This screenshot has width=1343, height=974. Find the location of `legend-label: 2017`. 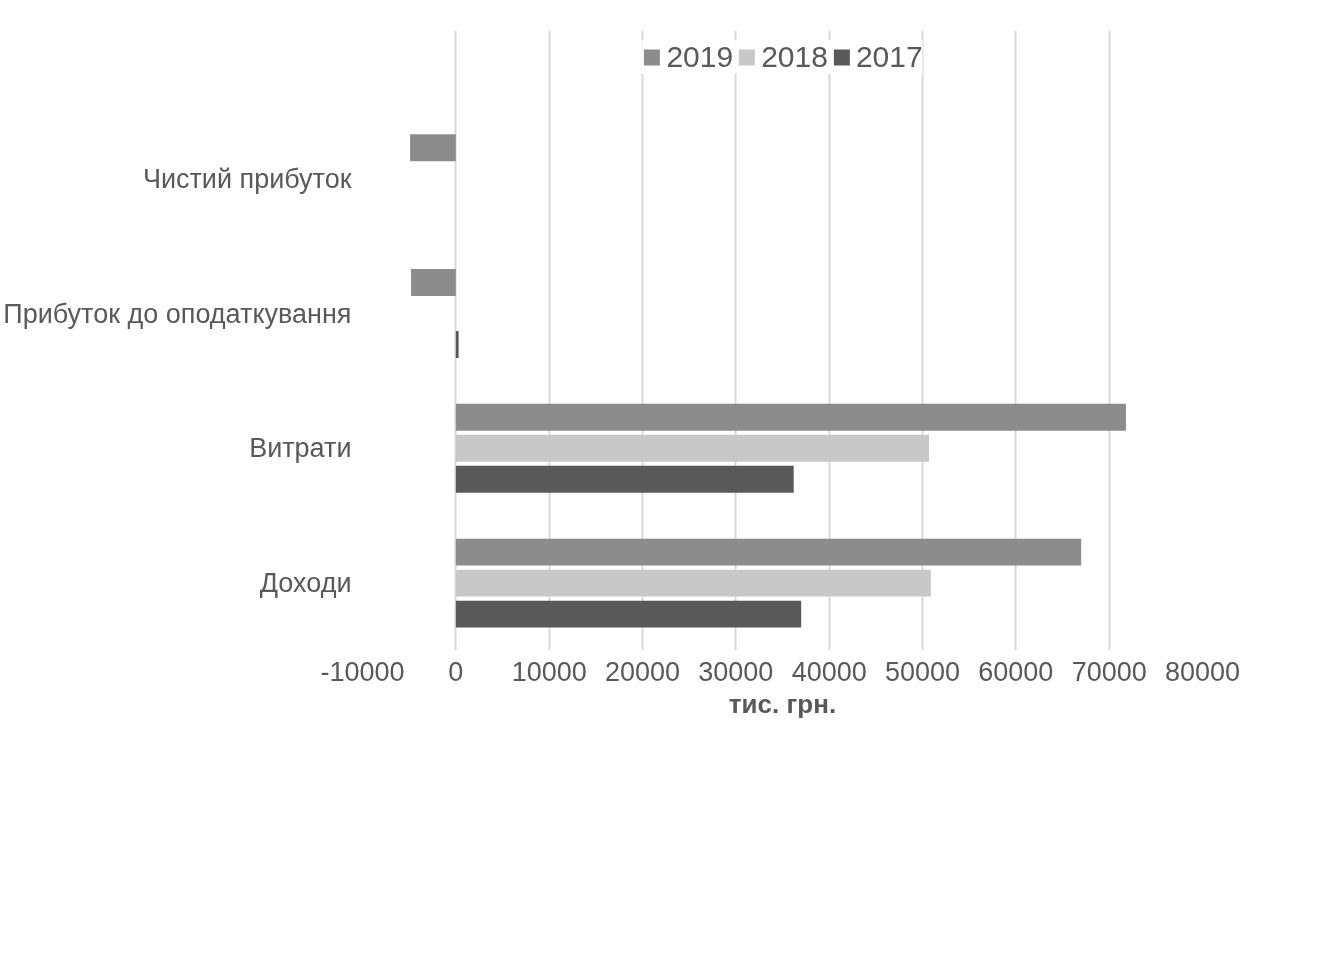

legend-label: 2017 is located at coordinates (889, 57).